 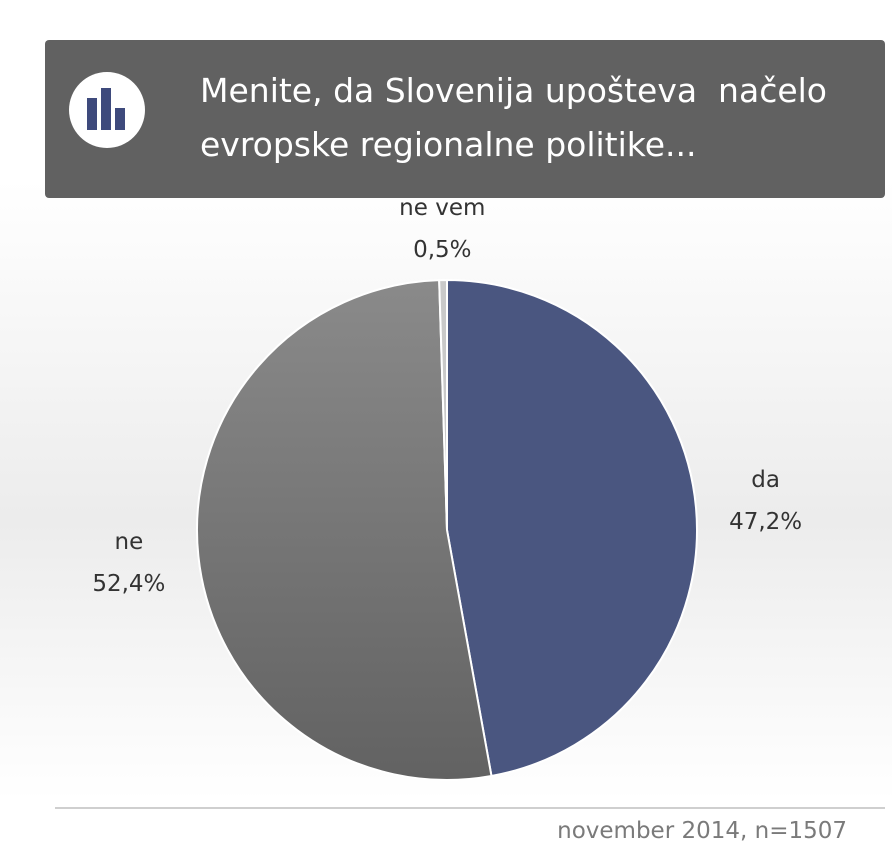 What do you see at coordinates (128, 584) in the screenshot?
I see `slice-value-label: 52,4%` at bounding box center [128, 584].